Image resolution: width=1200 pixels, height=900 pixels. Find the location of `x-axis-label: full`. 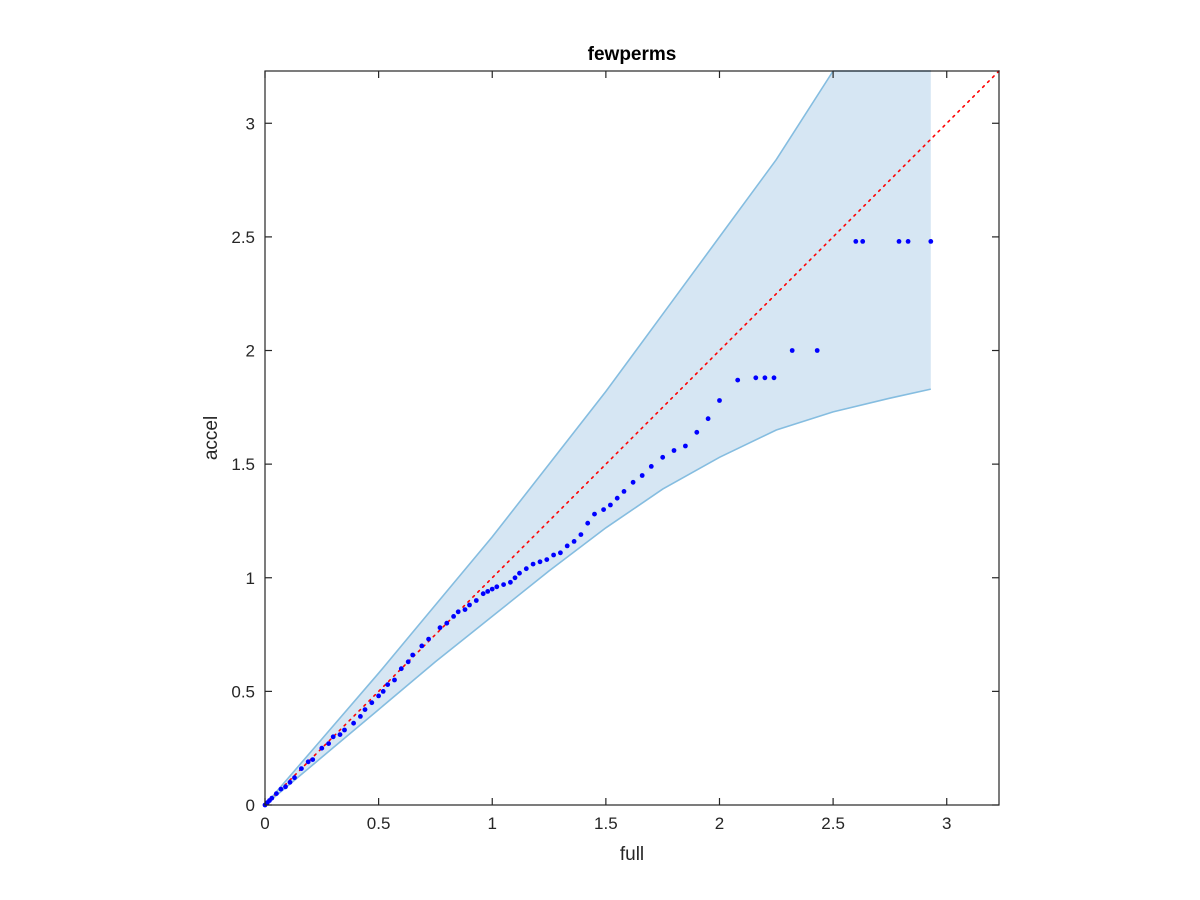

x-axis-label: full is located at coordinates (632, 854).